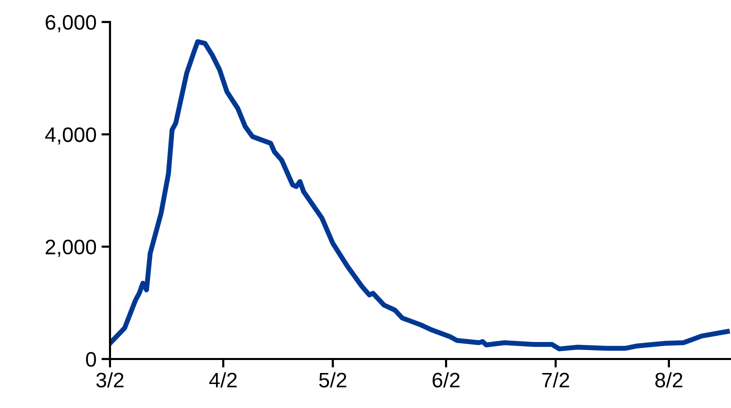  What do you see at coordinates (332, 380) in the screenshot?
I see `x-tick-label: 5/2` at bounding box center [332, 380].